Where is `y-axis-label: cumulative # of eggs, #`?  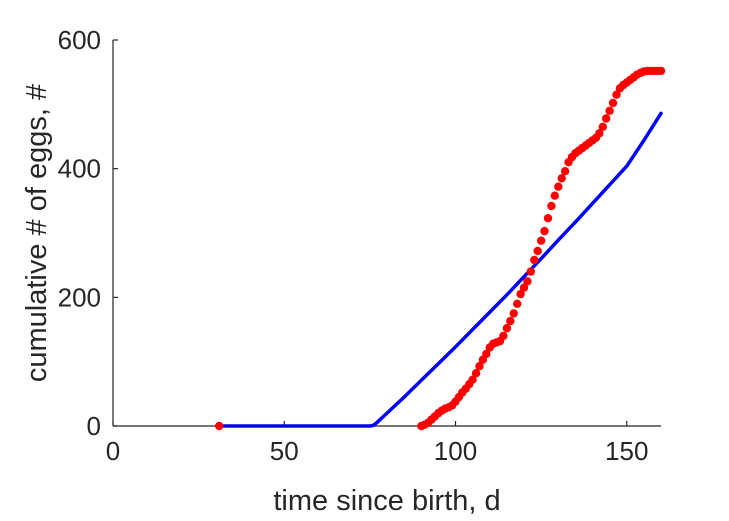
y-axis-label: cumulative # of eggs, # is located at coordinates (37, 233).